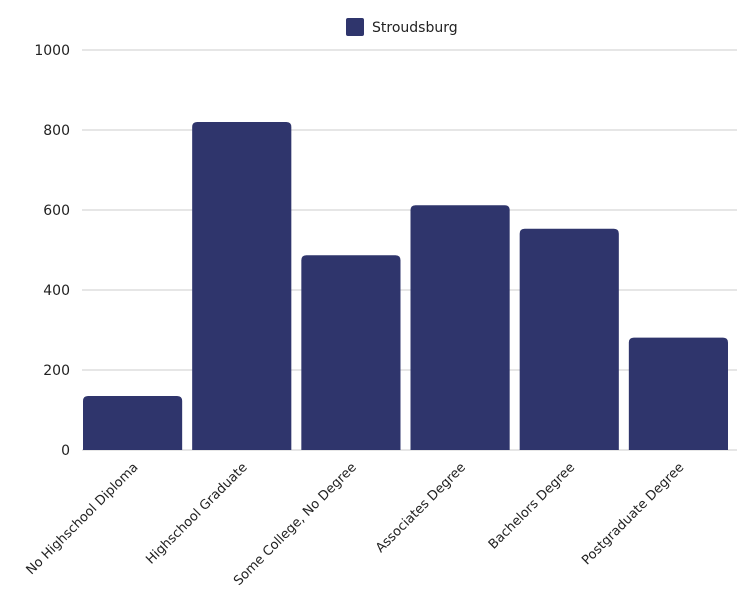  I want to click on y-tick-label: 0, so click(65, 451).